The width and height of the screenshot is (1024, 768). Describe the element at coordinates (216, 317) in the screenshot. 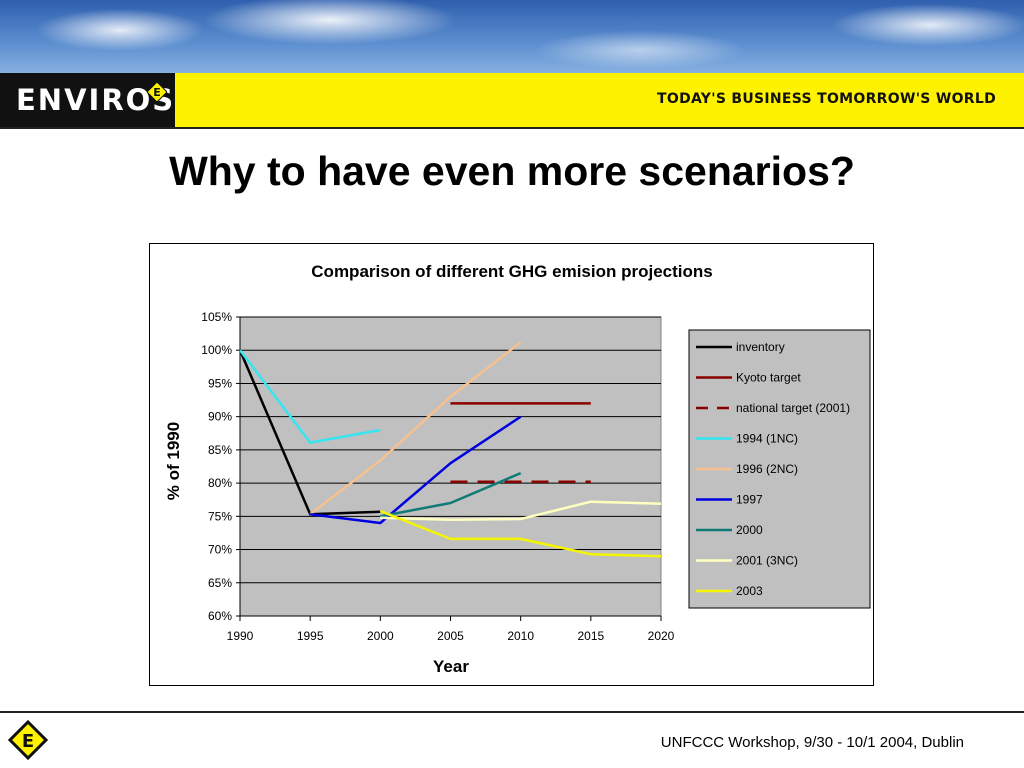

I see `y-tick-label: 105%` at that location.